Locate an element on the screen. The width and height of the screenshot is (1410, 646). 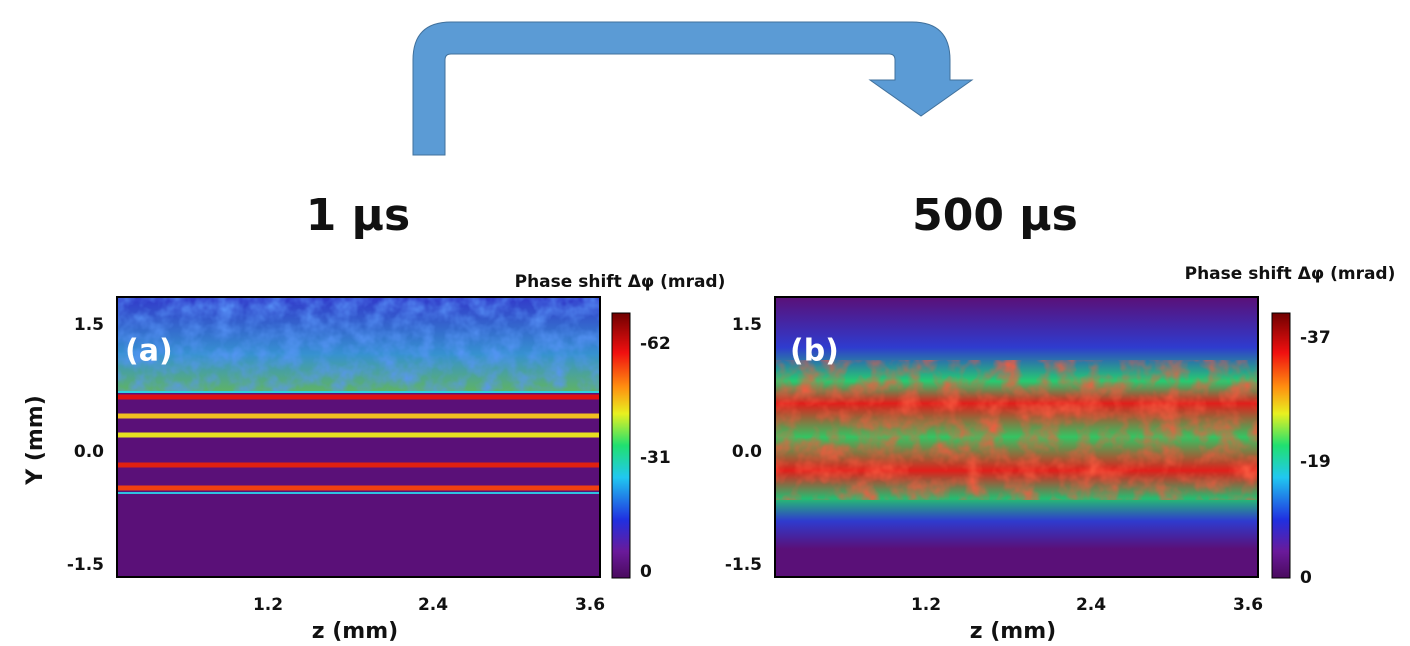
panel-label: (a) is located at coordinates (149, 351).